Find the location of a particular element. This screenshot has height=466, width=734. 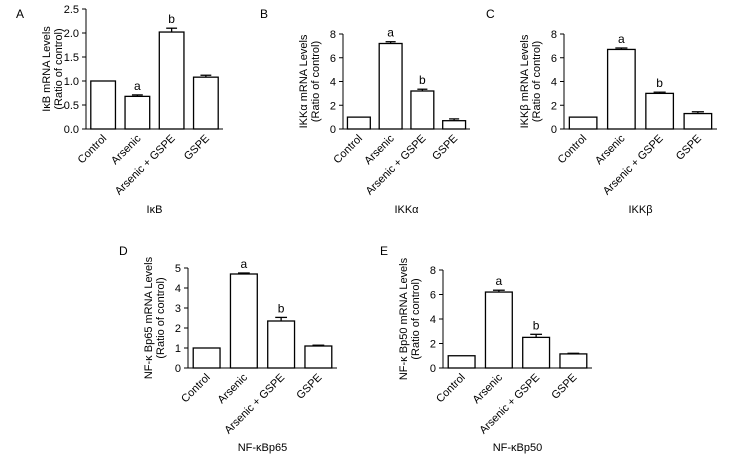

y-tick-label: 0.5 is located at coordinates (71, 106).